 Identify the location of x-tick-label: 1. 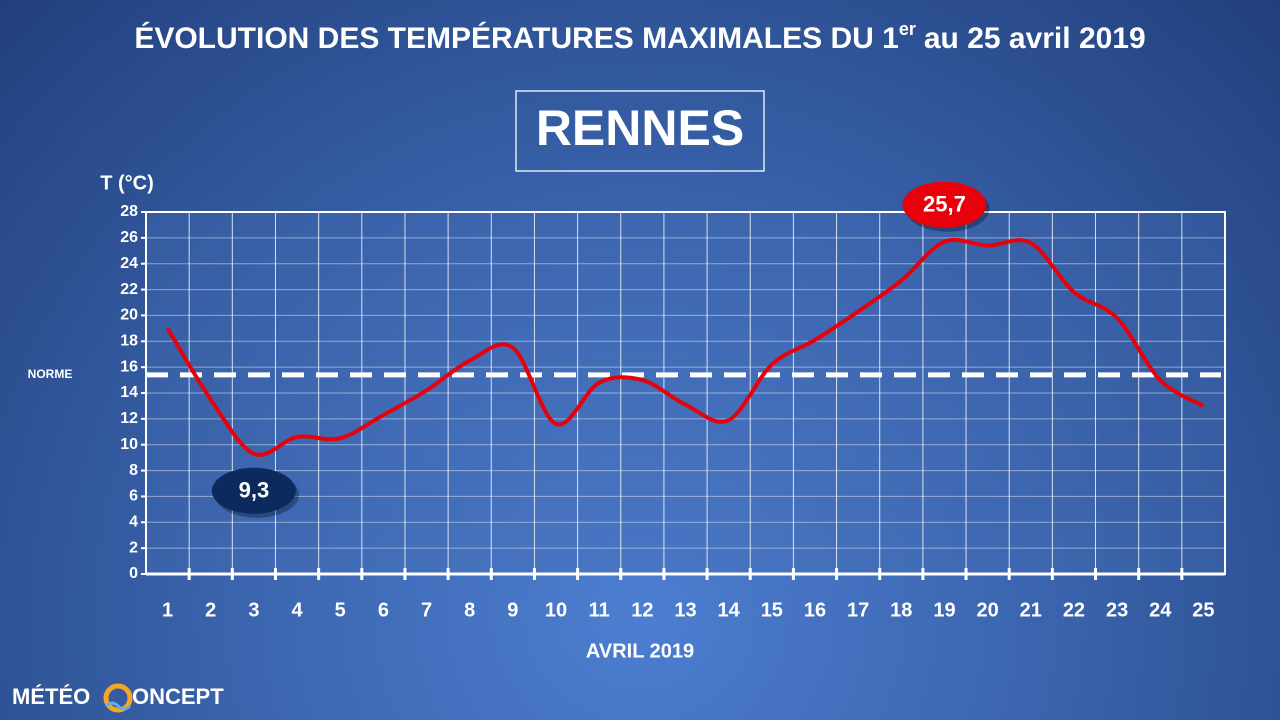
(167, 610).